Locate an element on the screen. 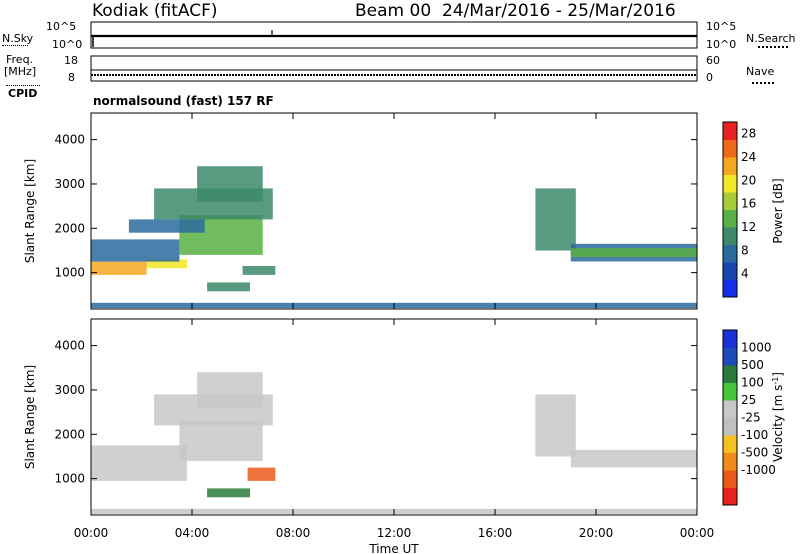  x-tick-label: 12:00 is located at coordinates (394, 533).